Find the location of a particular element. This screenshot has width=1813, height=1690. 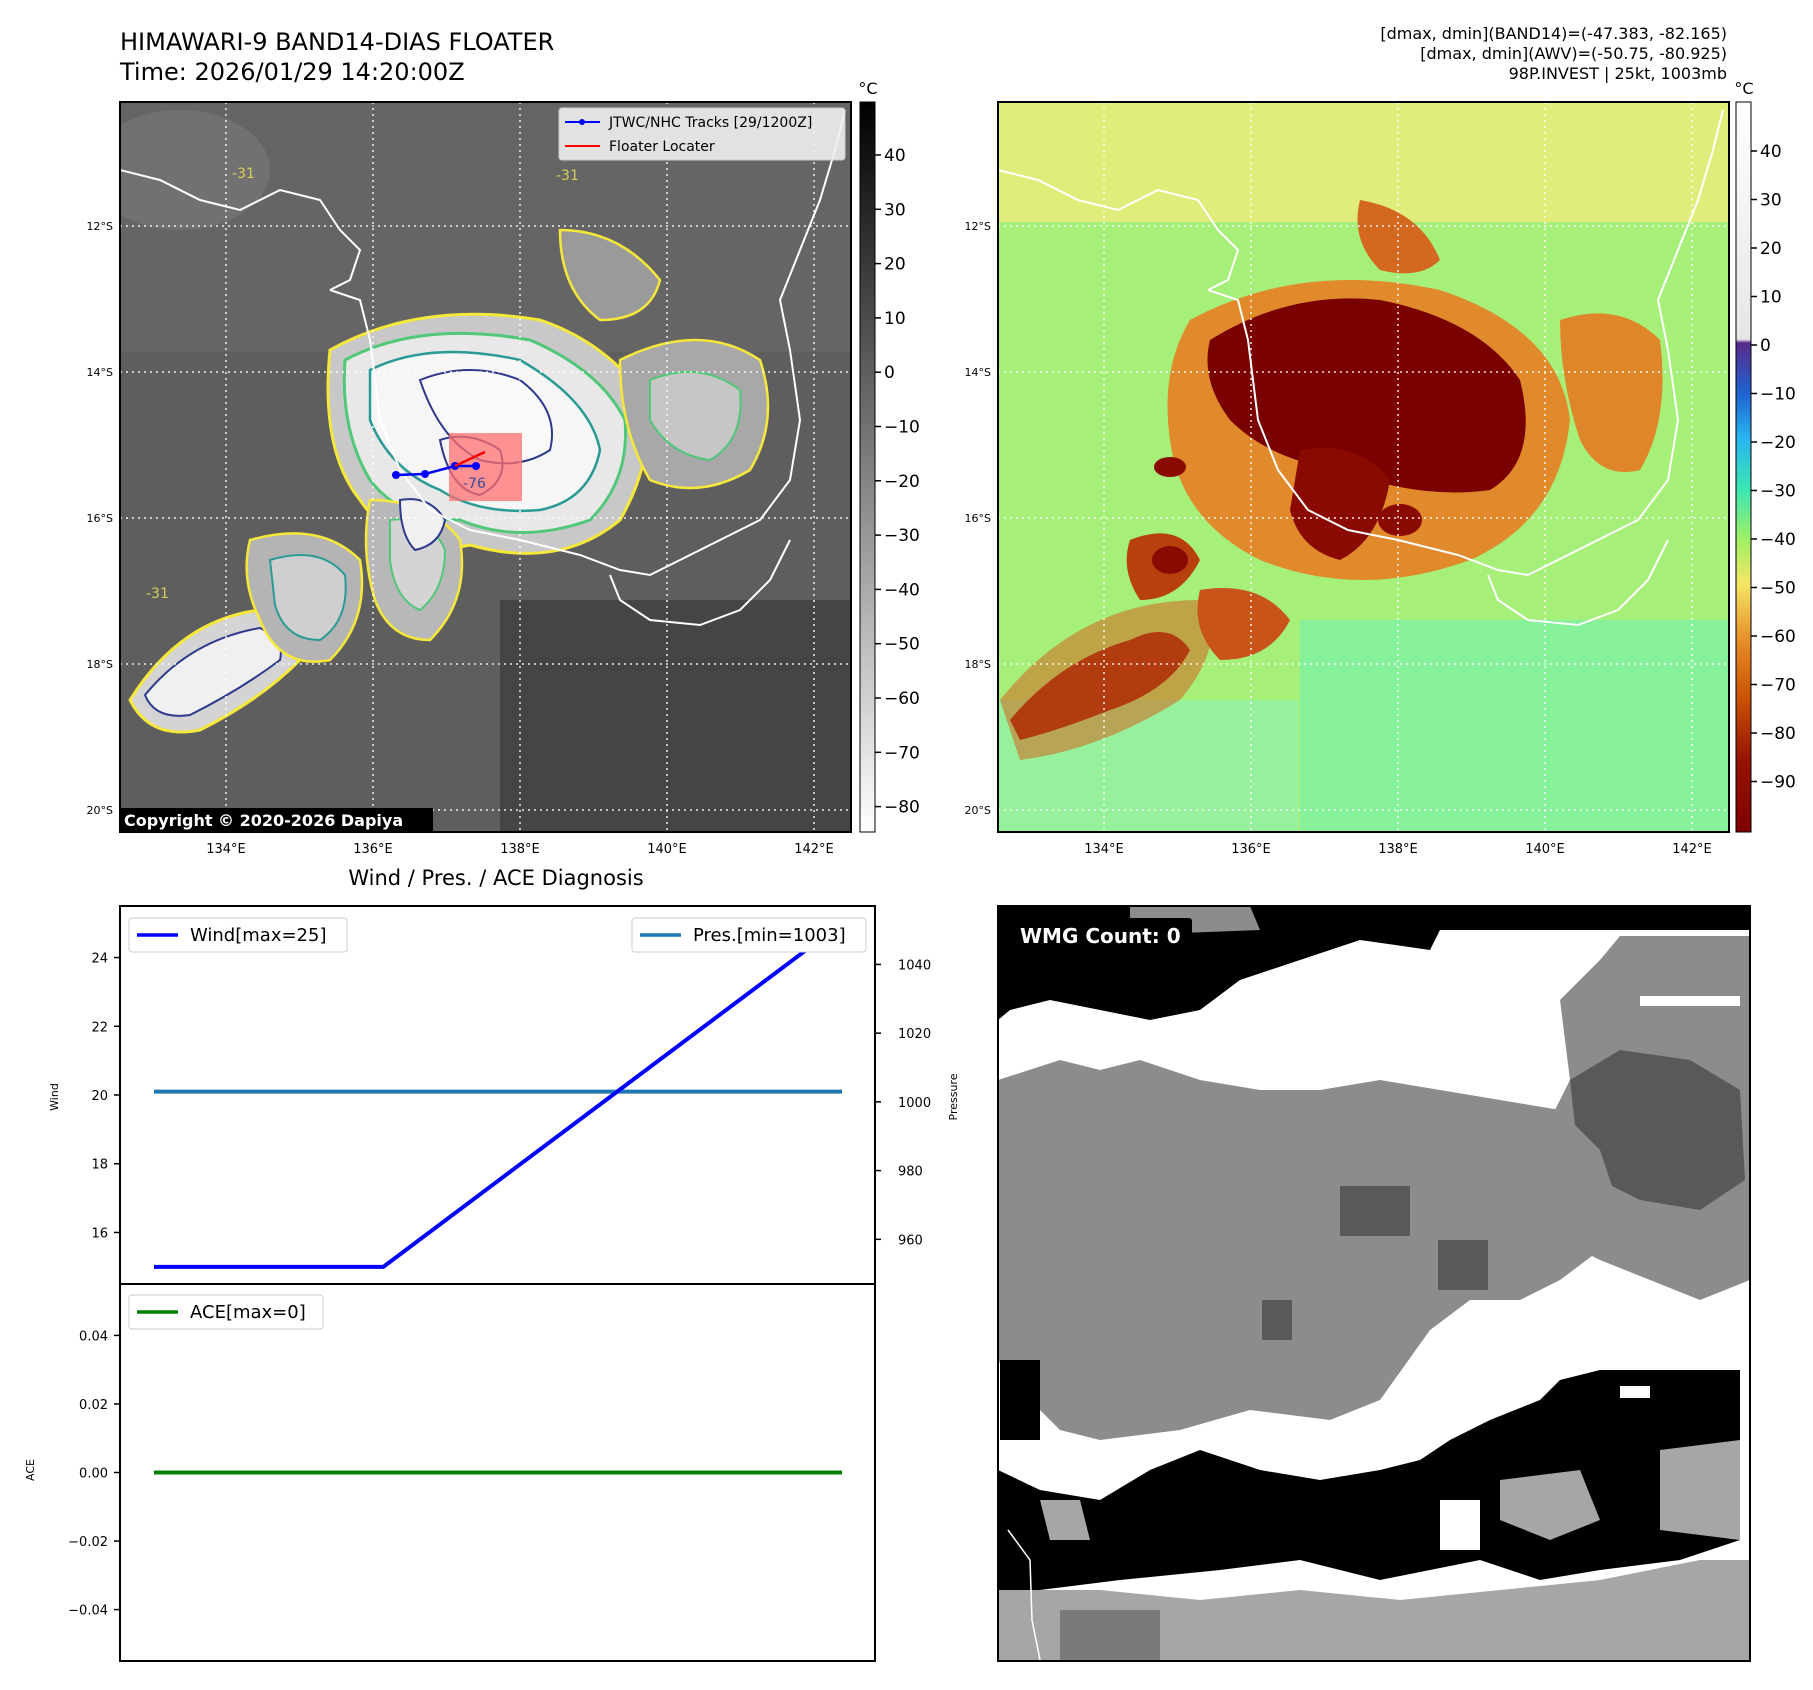

copyright-text: Copyright © 2020-2026 Dapiya is located at coordinates (263, 820).